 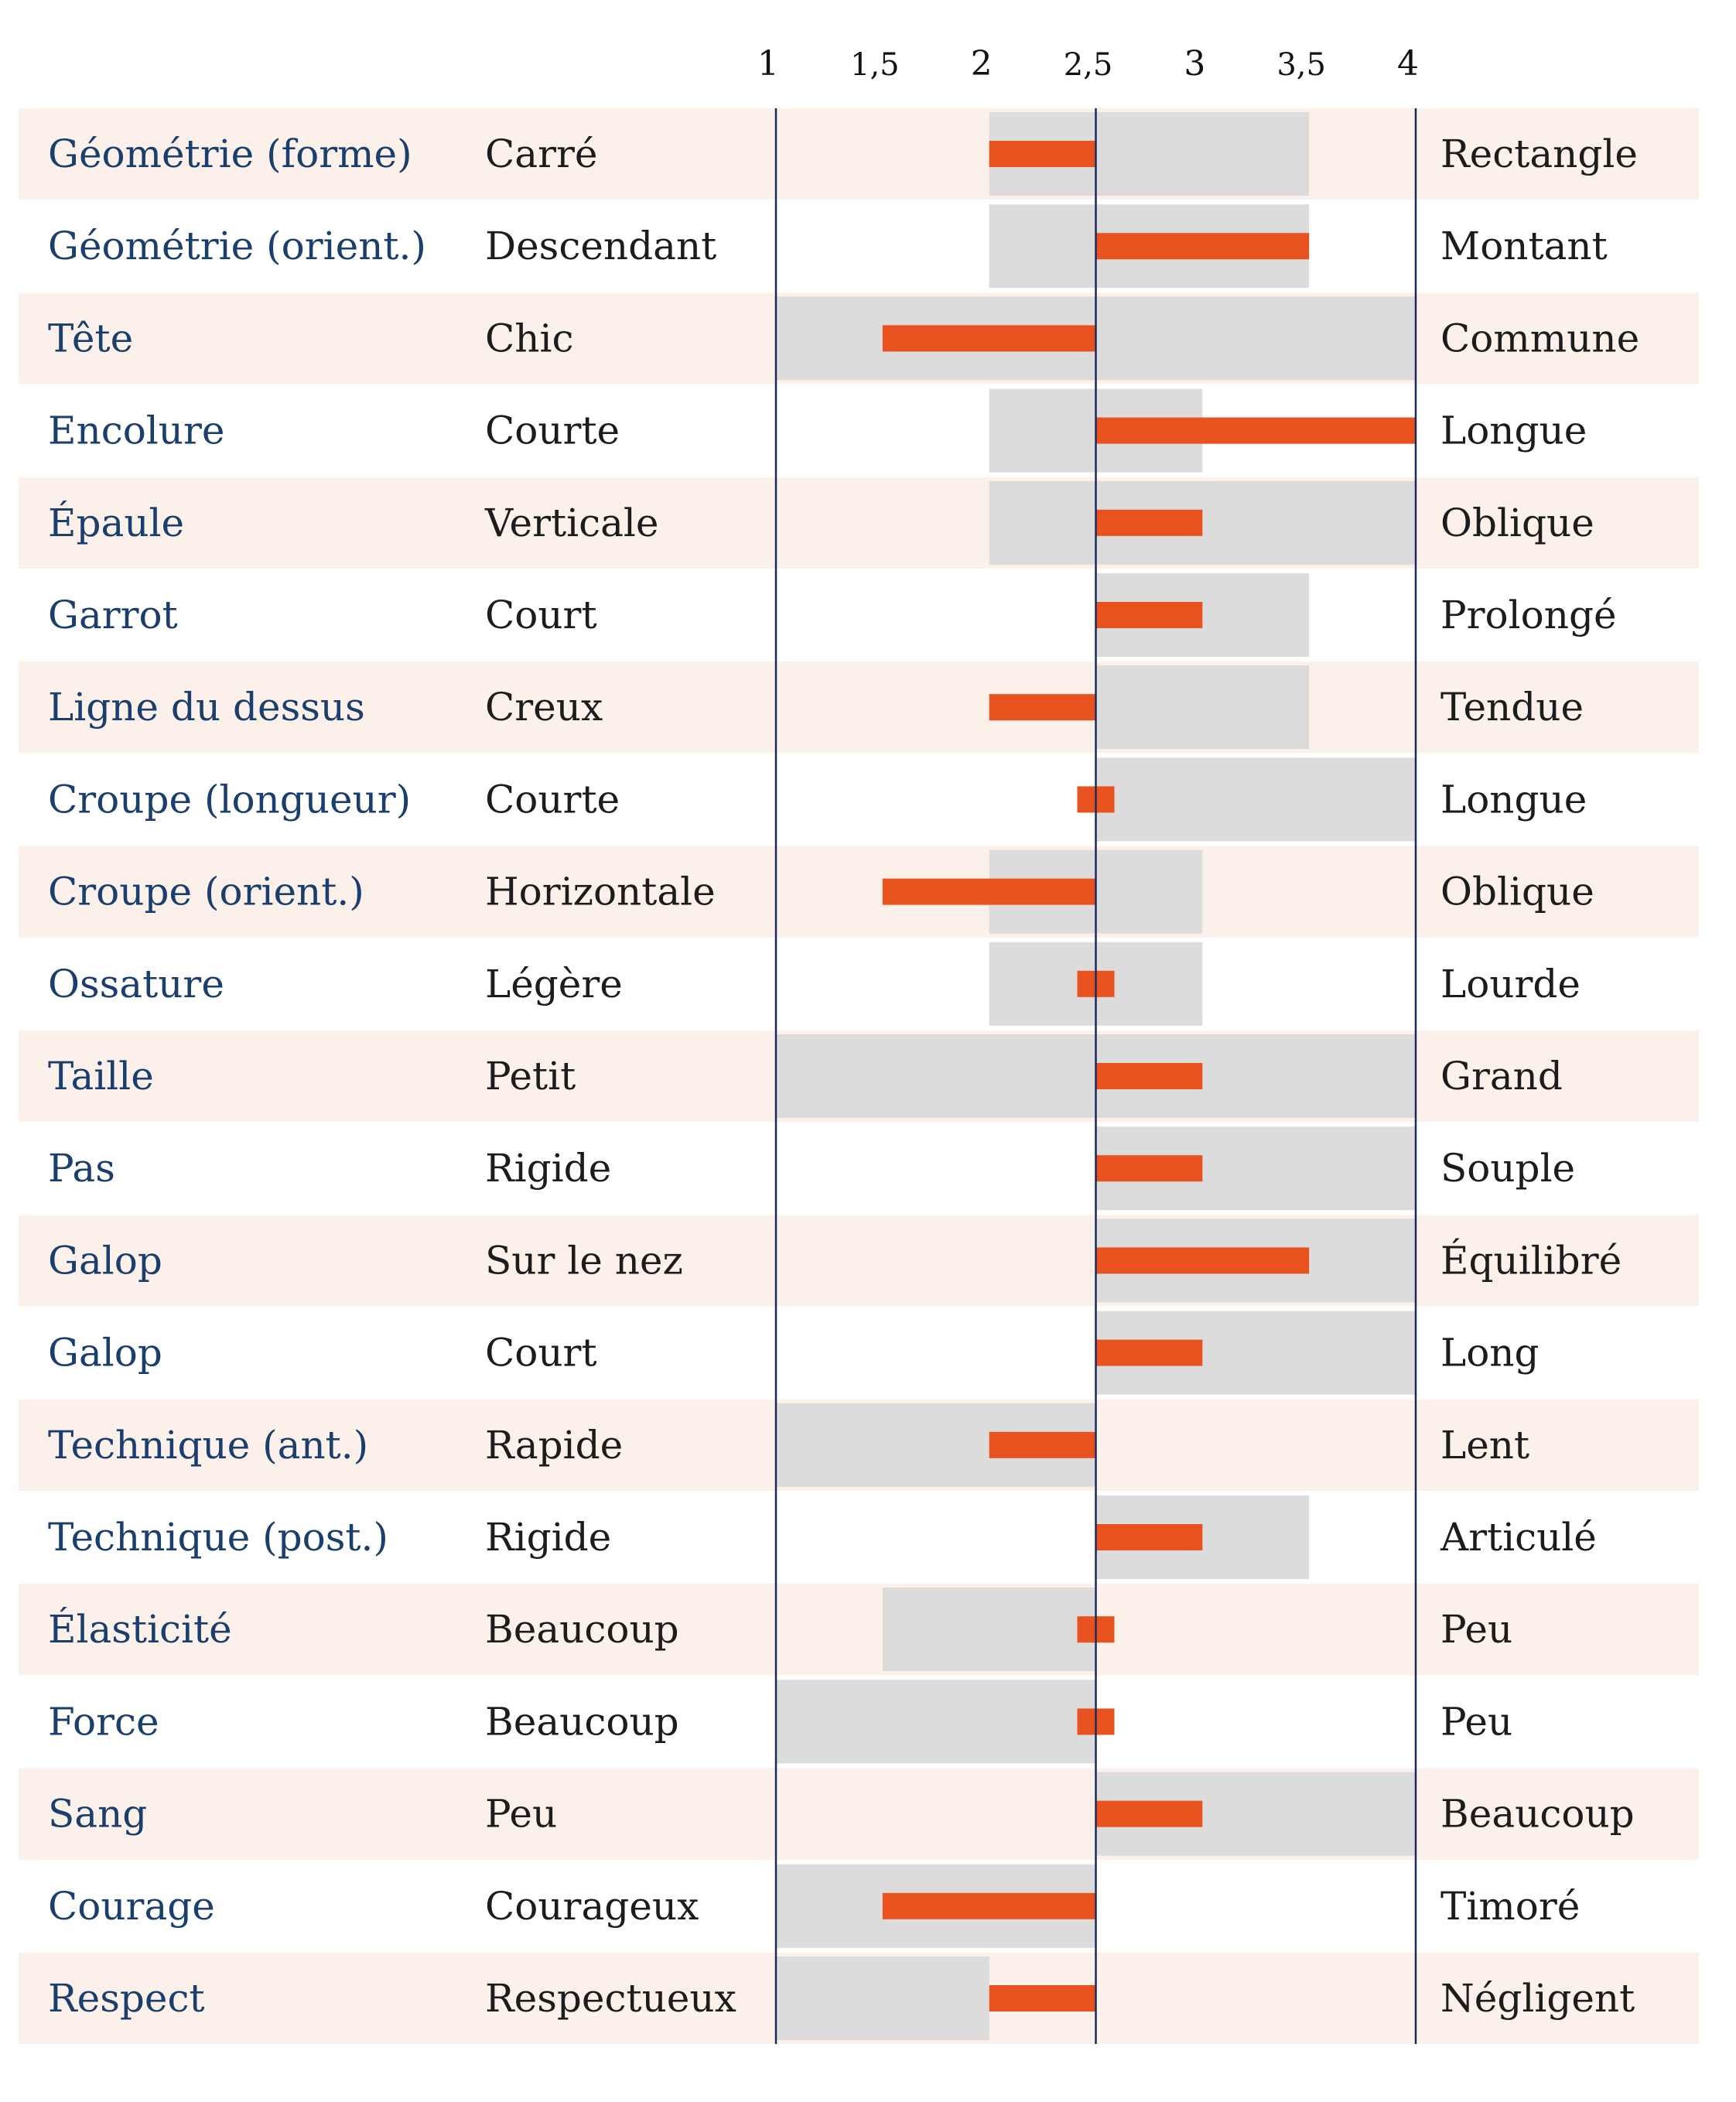 I want to click on tick-label: 3, so click(x=1194, y=64).